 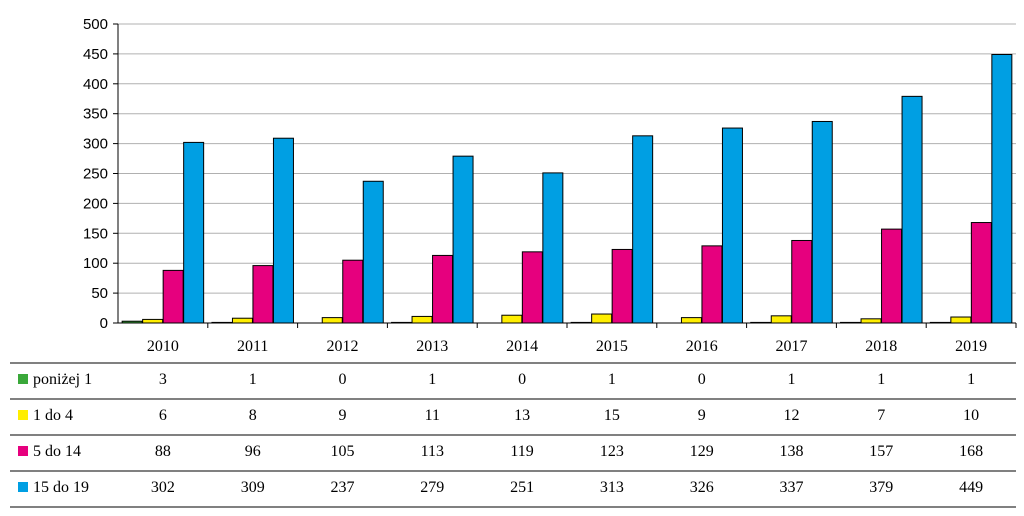 I want to click on x-tick-label: 2016, so click(x=702, y=346).